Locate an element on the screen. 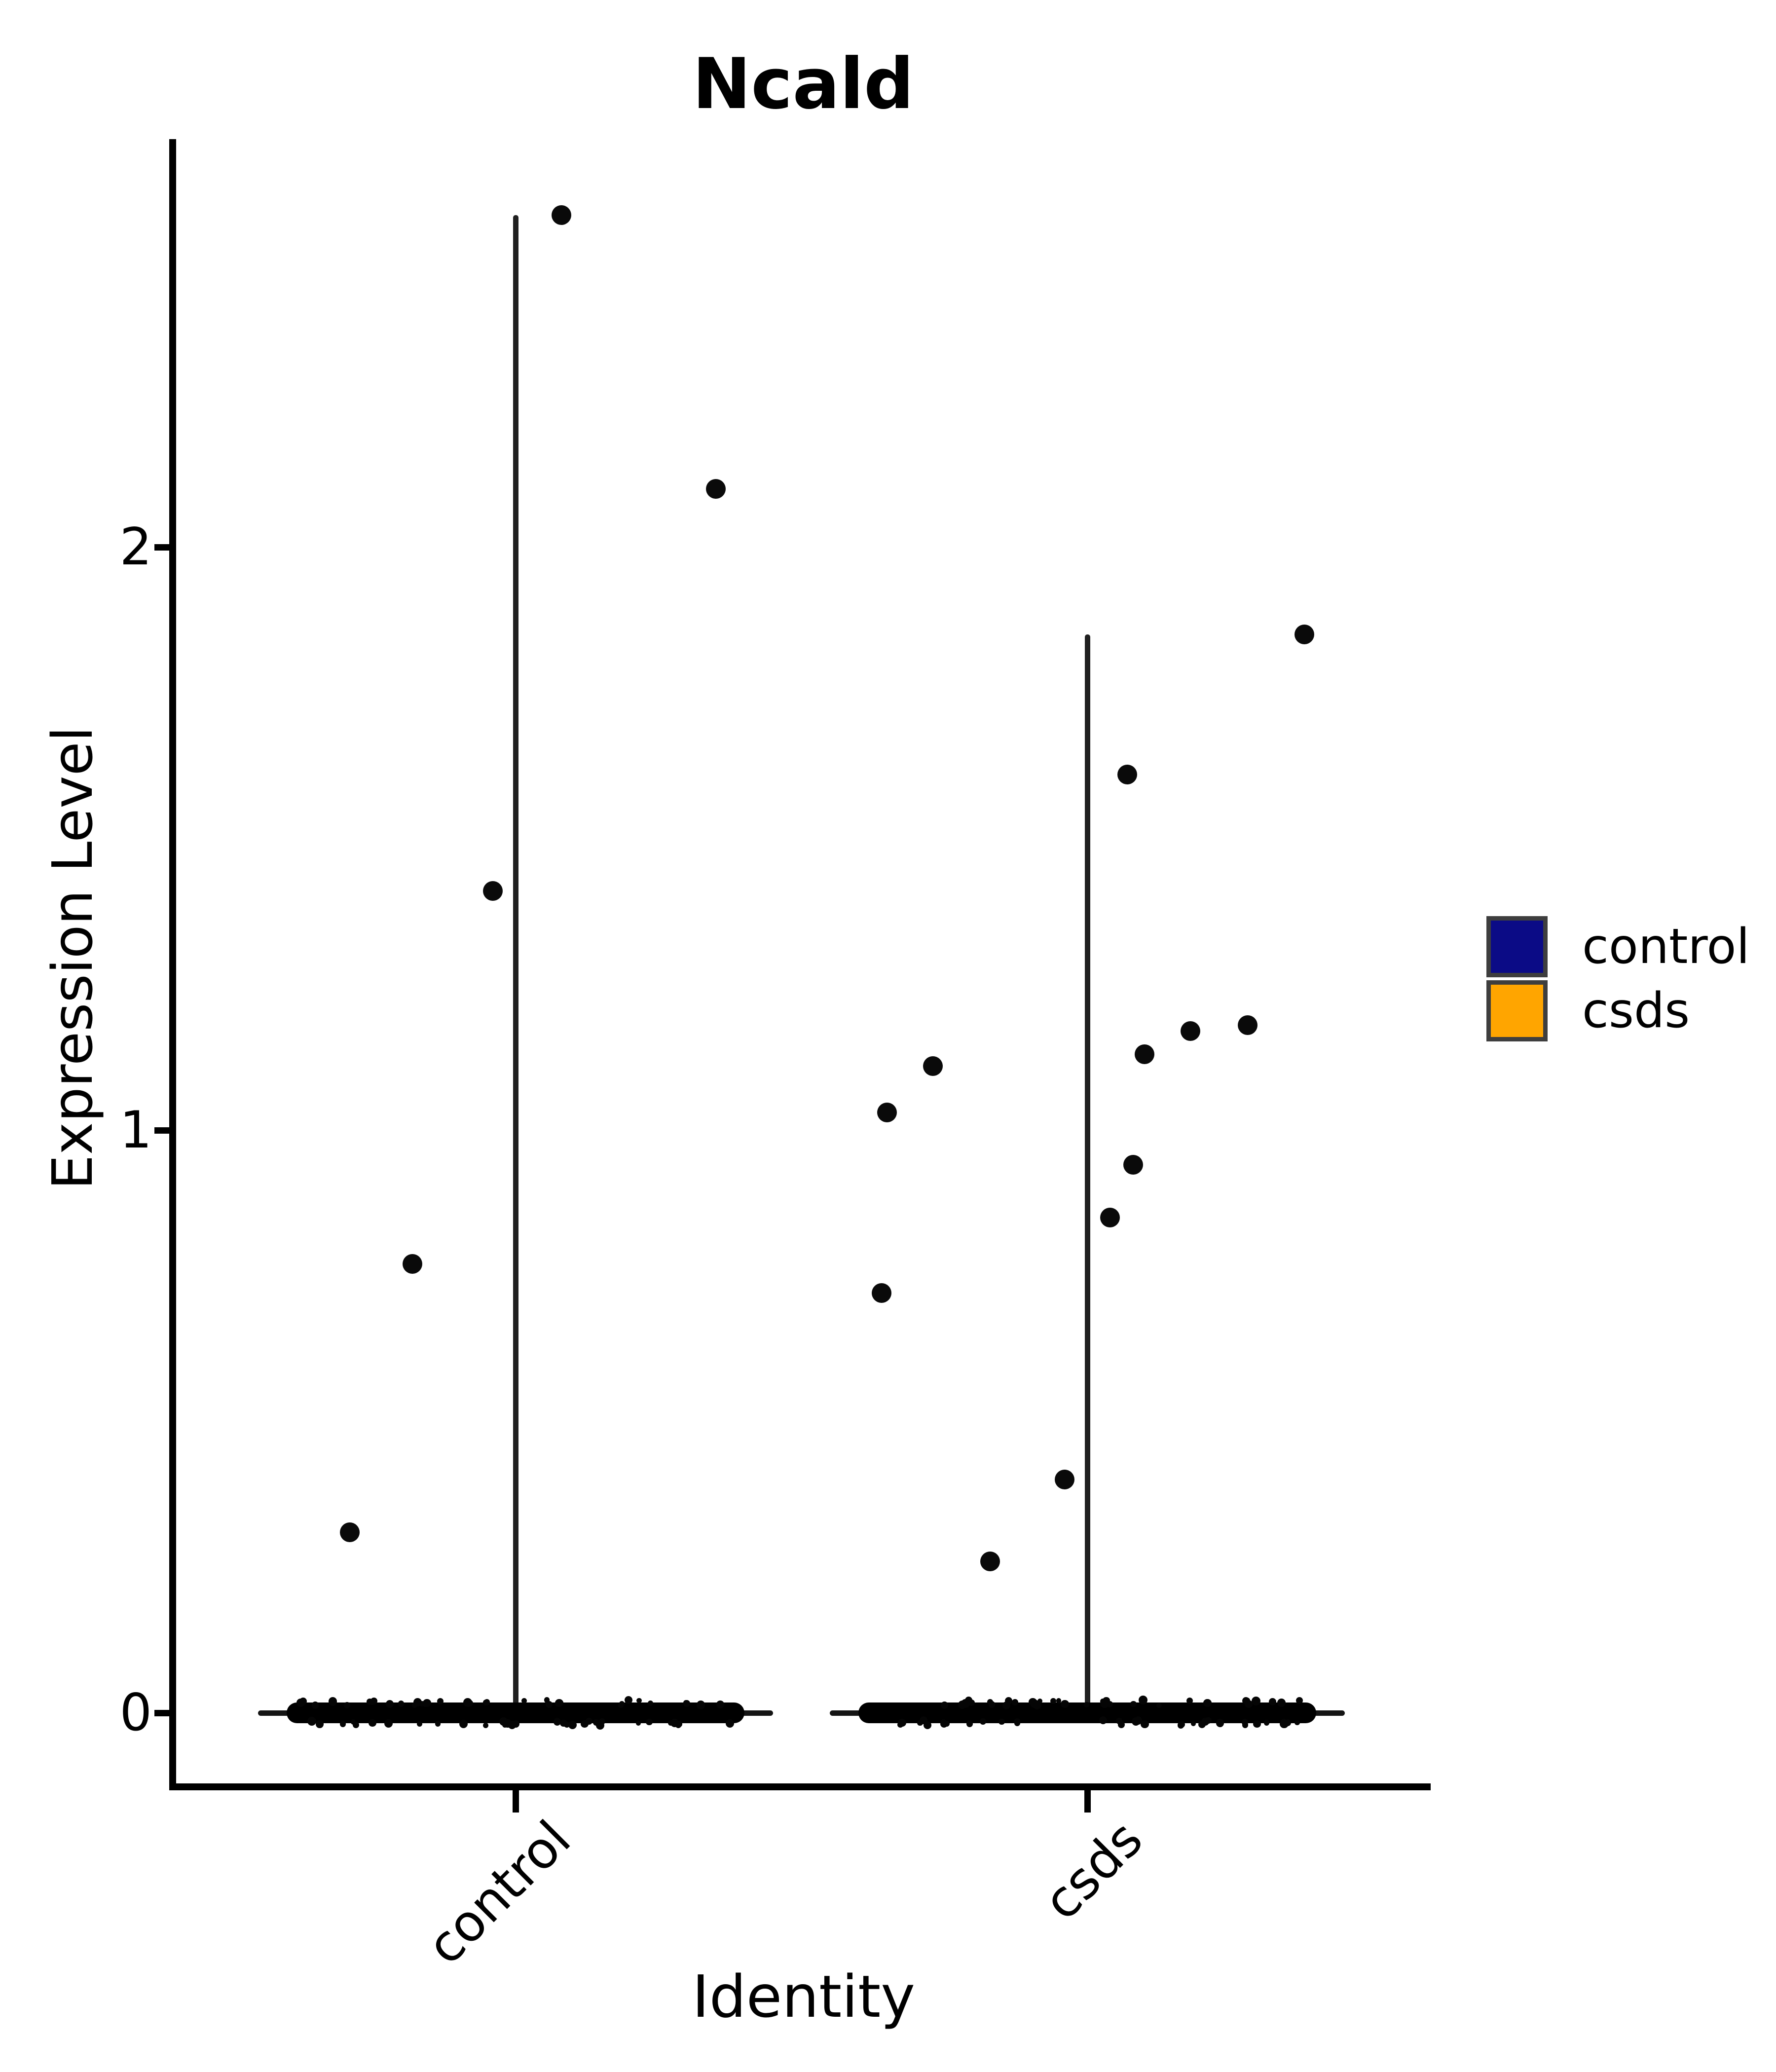 The image size is (1776, 2072). legend-item-control: control is located at coordinates (1618, 947).